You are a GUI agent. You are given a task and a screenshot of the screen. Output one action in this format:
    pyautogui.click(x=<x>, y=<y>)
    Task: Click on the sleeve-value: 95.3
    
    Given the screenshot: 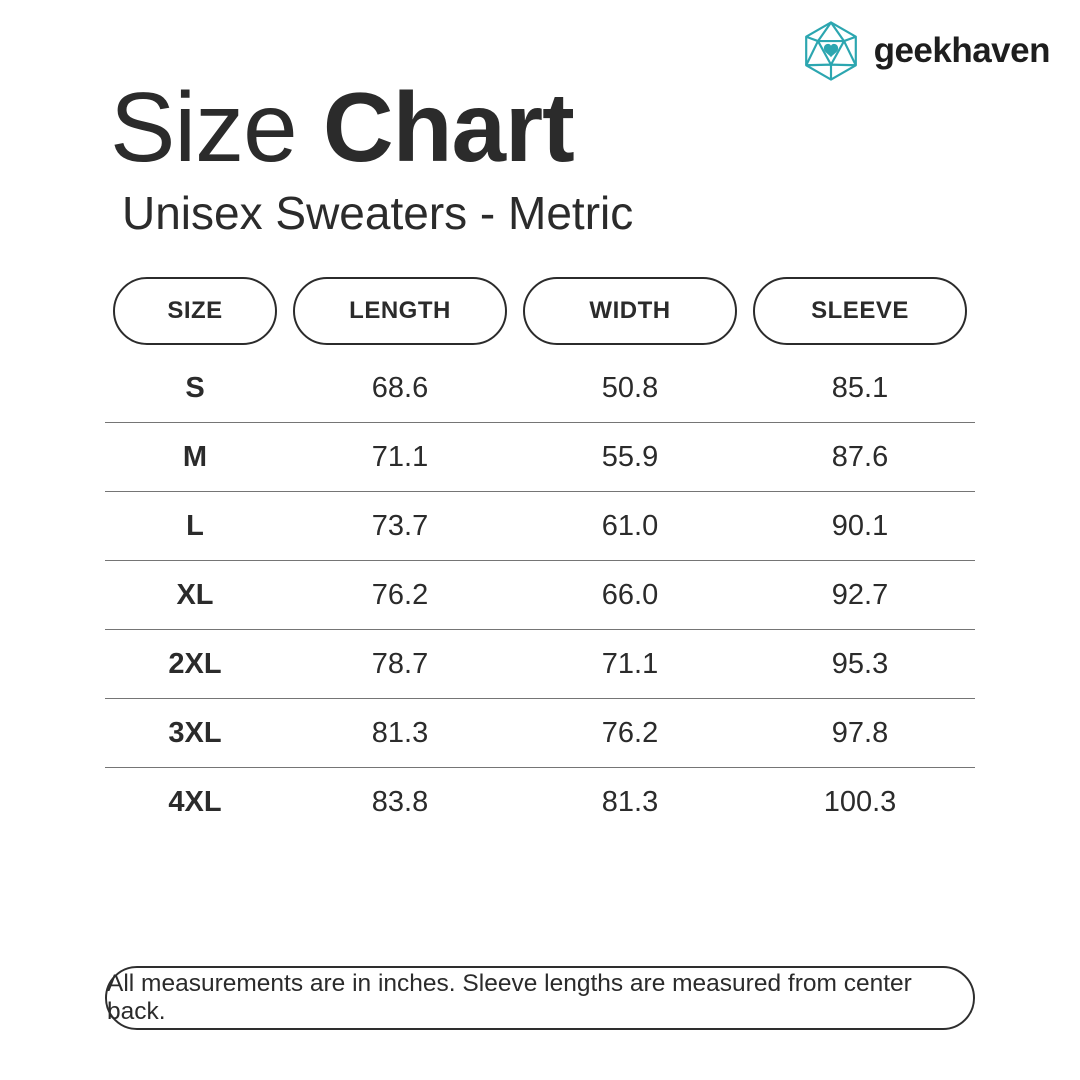 What is the action you would take?
    pyautogui.click(x=860, y=663)
    